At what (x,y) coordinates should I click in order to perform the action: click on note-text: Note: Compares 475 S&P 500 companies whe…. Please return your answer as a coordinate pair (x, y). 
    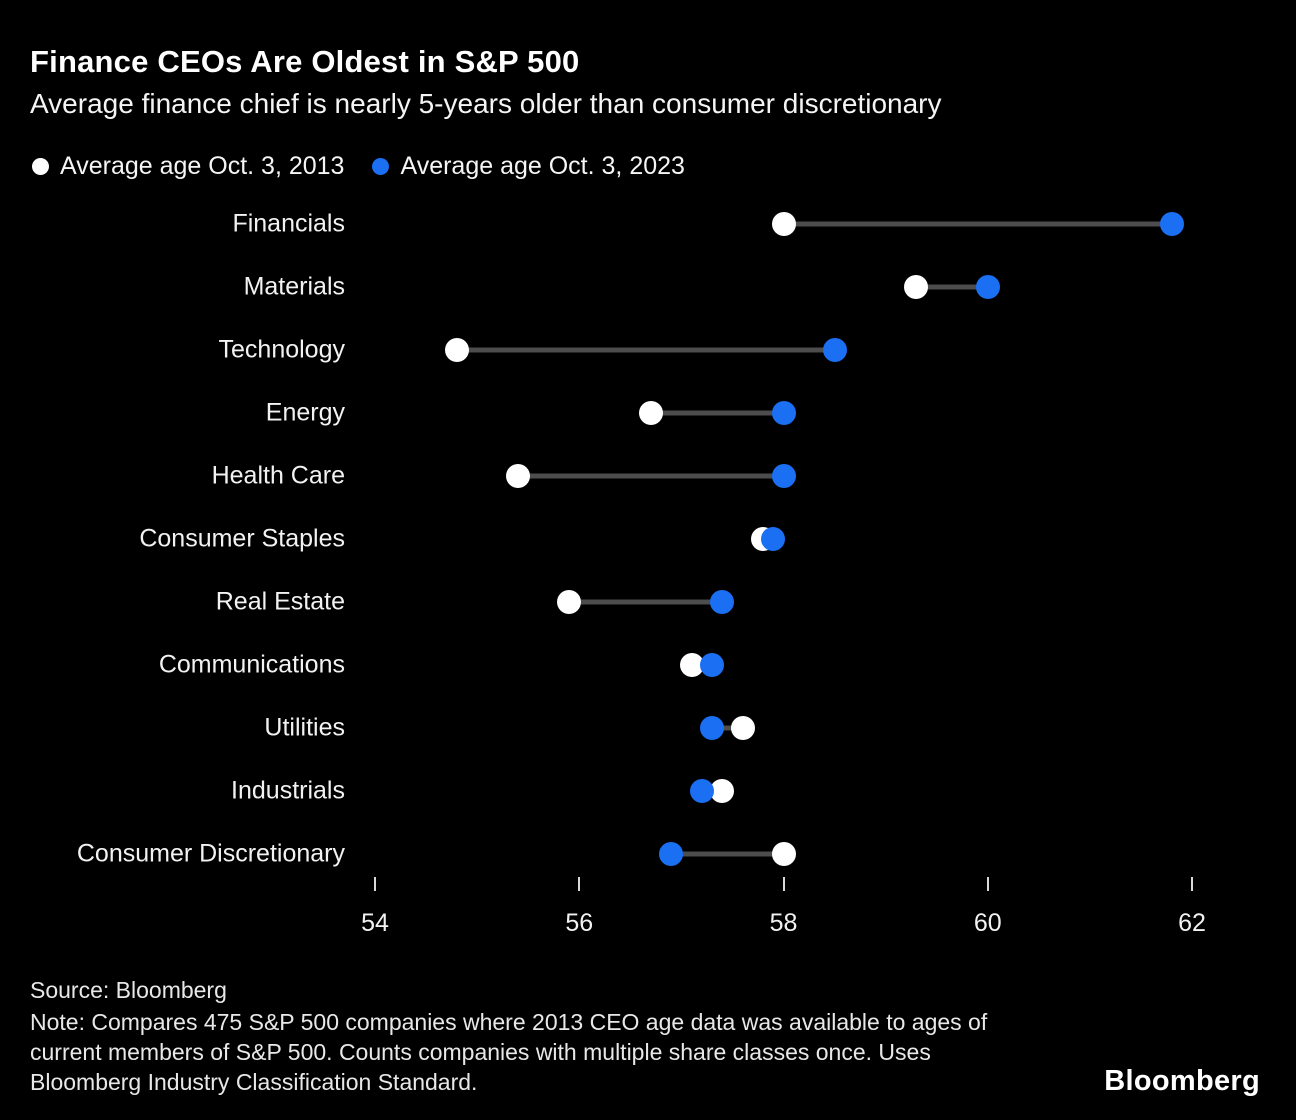
    Looking at the image, I should click on (509, 1052).